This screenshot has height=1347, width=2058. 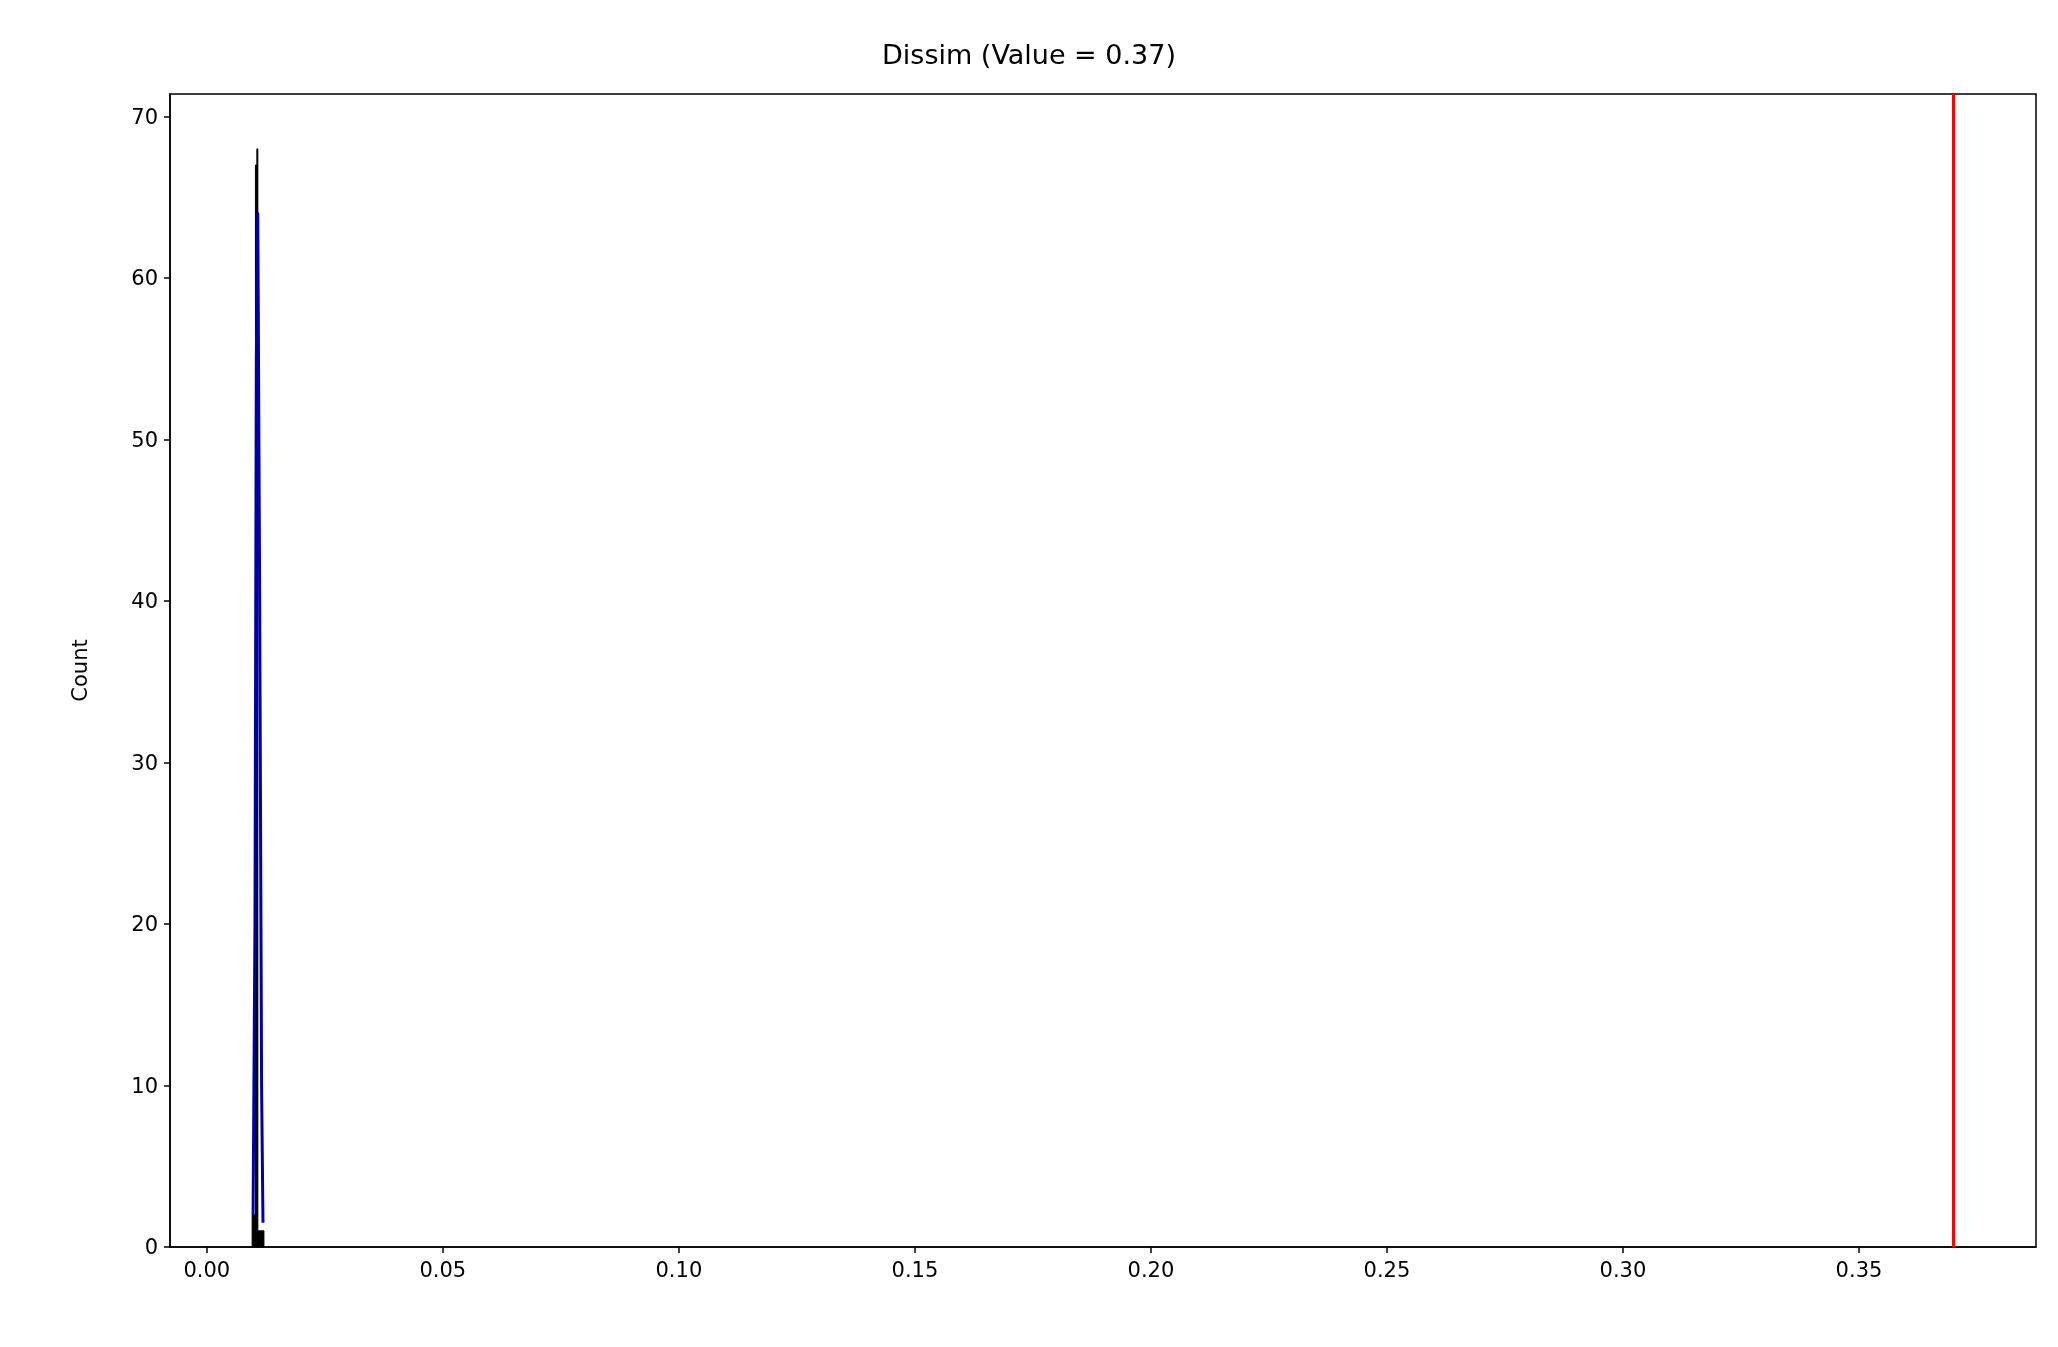 What do you see at coordinates (915, 1269) in the screenshot?
I see `x-tick-label: 0.15` at bounding box center [915, 1269].